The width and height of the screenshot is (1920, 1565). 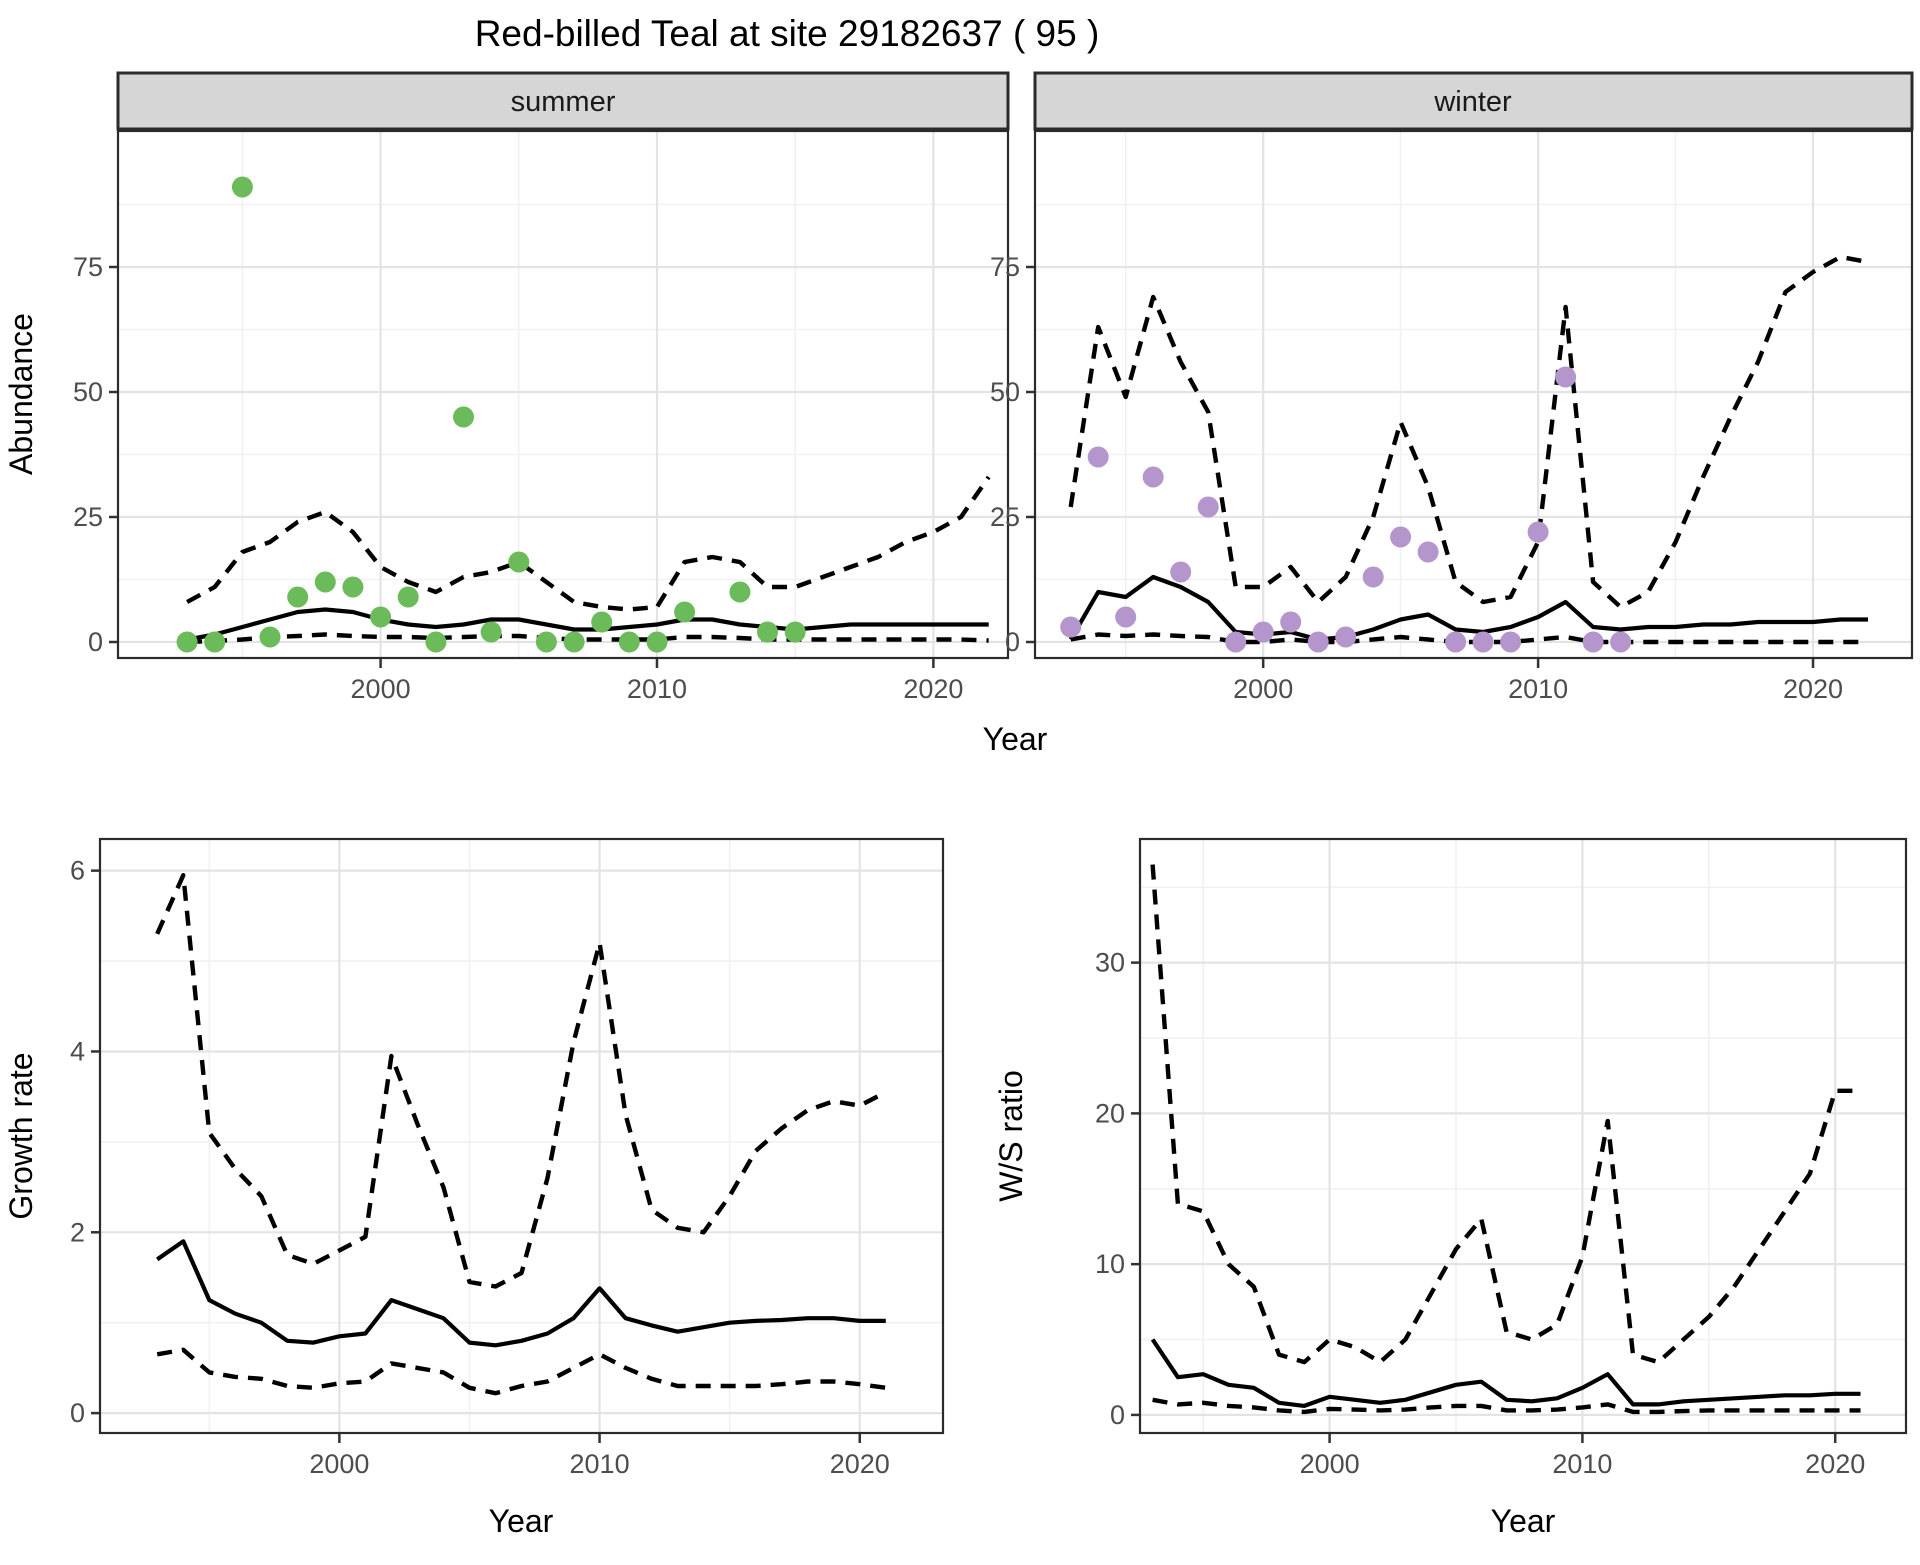 What do you see at coordinates (77, 871) in the screenshot?
I see `y-tick-label: 6` at bounding box center [77, 871].